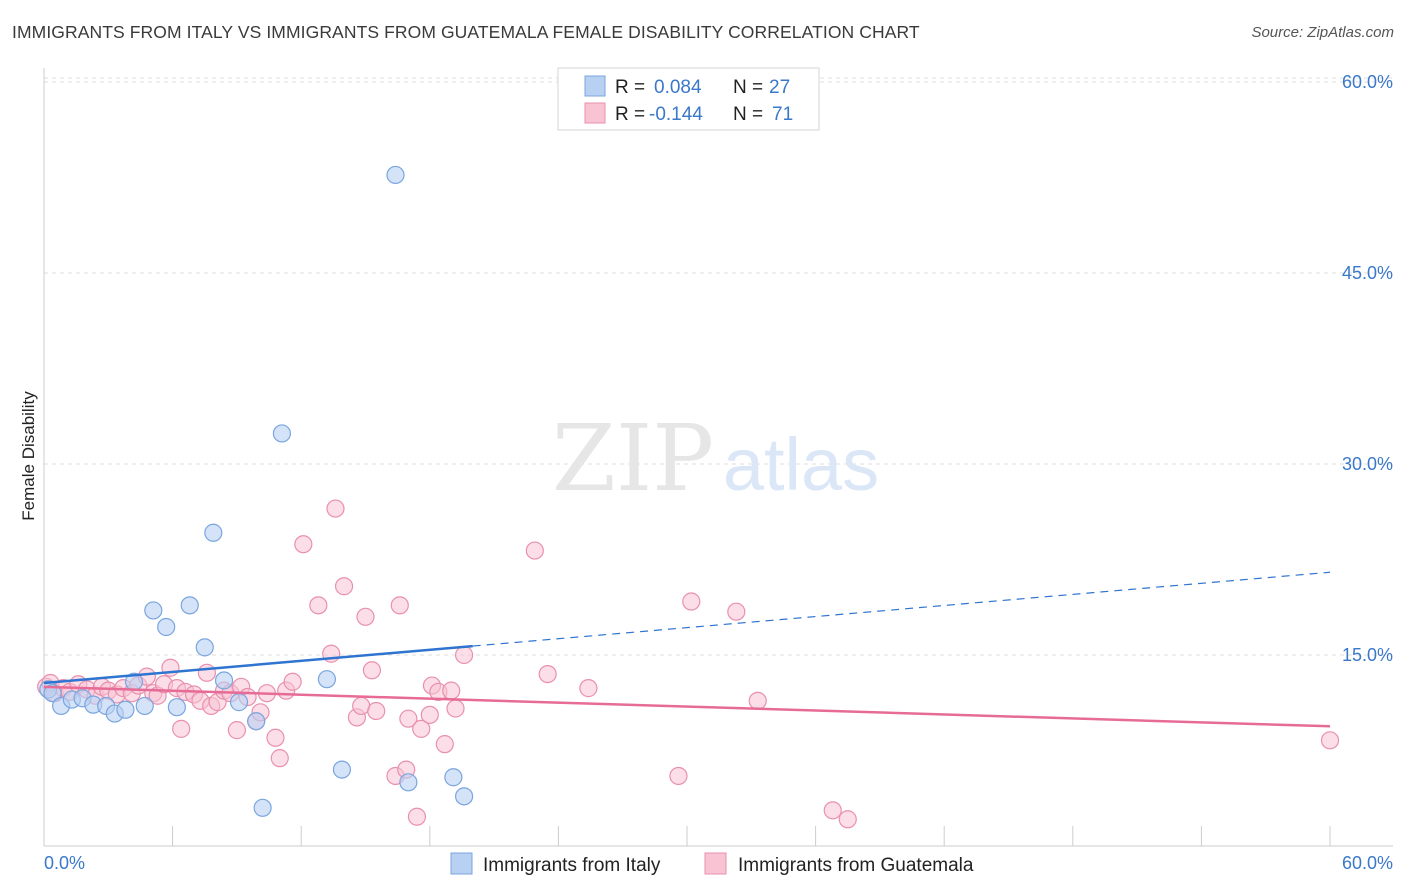 Image resolution: width=1406 pixels, height=892 pixels. I want to click on legend-n-label-guatemala: N =, so click(748, 114).